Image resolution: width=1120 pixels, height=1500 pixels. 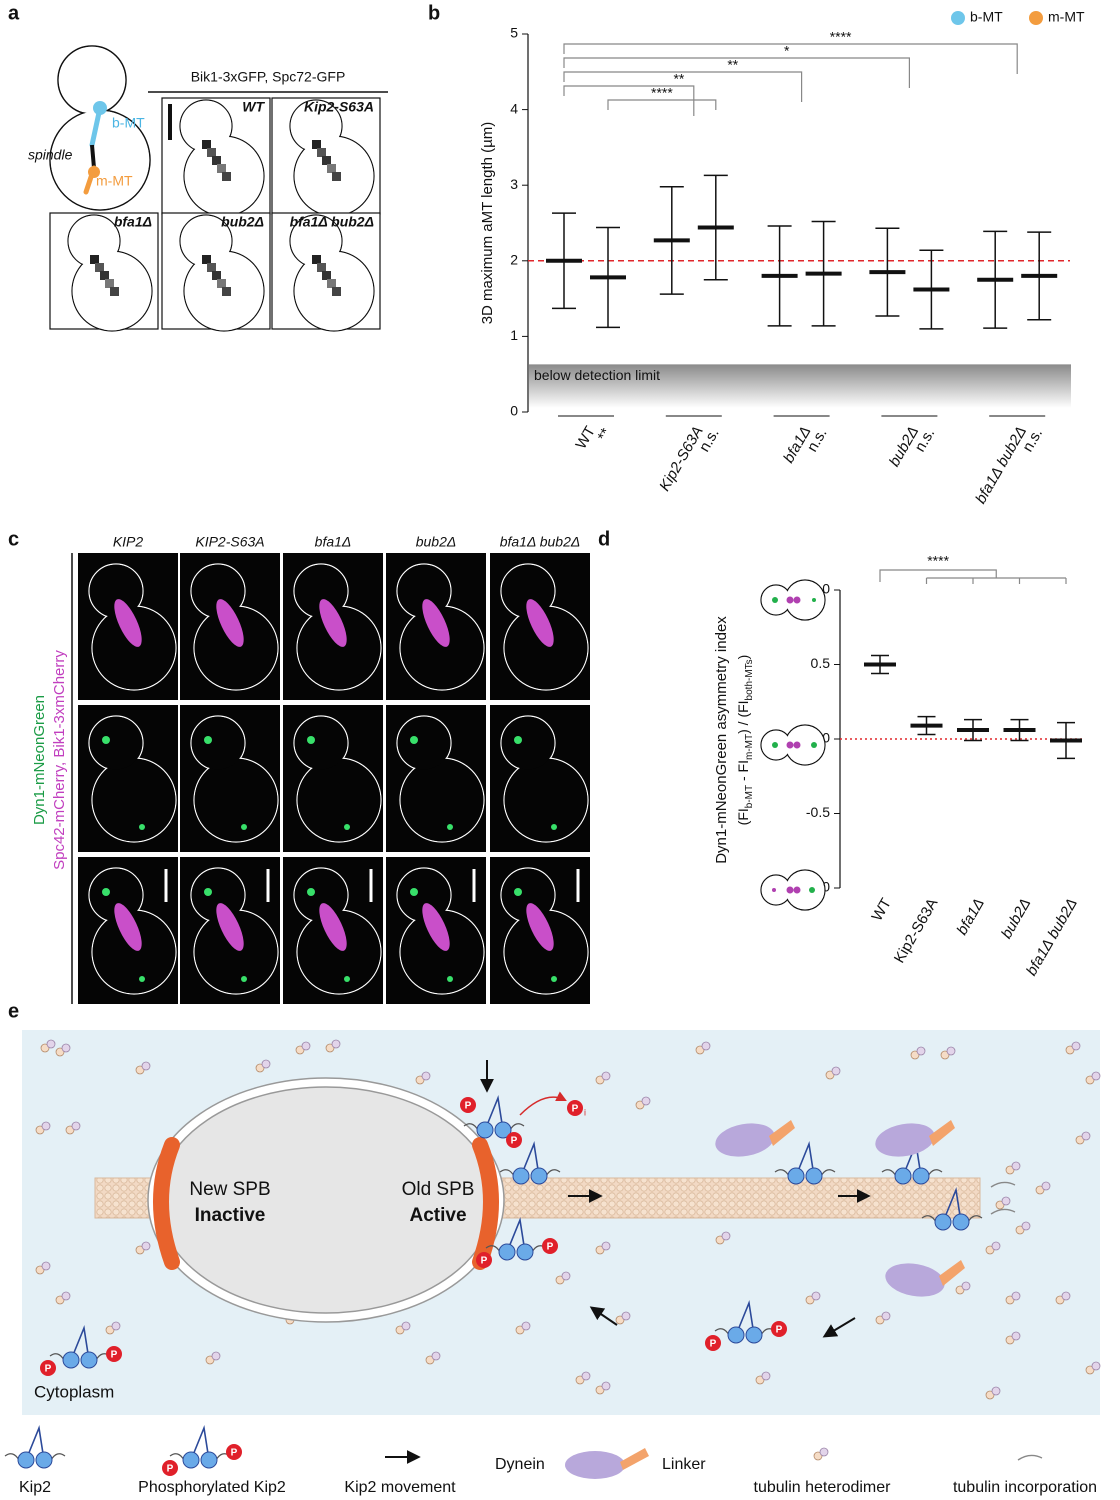 I want to click on schematic-label: spindle, so click(x=50, y=155).